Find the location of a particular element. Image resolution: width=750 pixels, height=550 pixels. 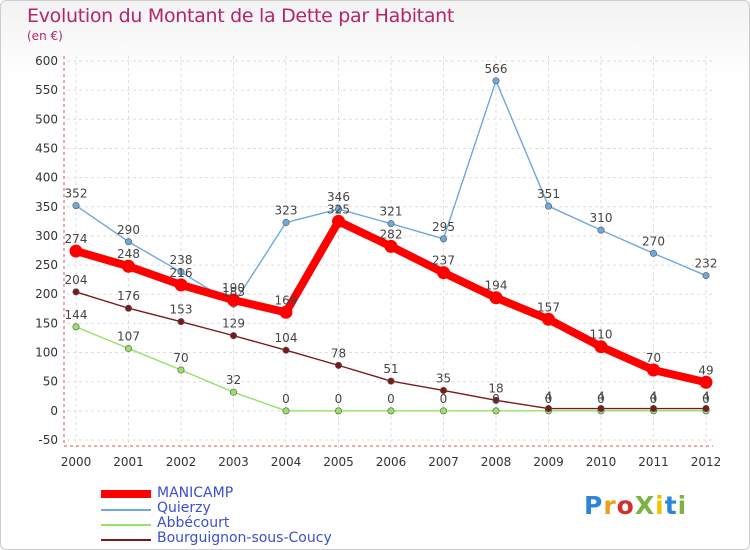

data-label: 32 is located at coordinates (233, 380).